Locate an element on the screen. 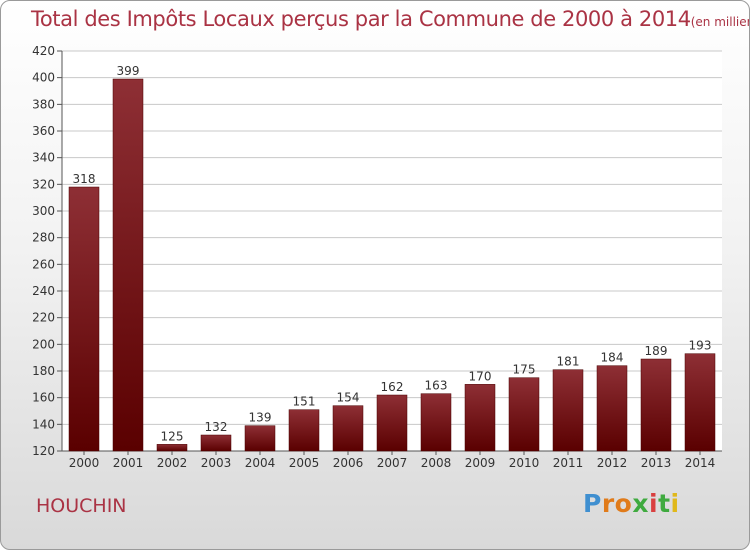  y-tick-label: 140 is located at coordinates (43, 424).